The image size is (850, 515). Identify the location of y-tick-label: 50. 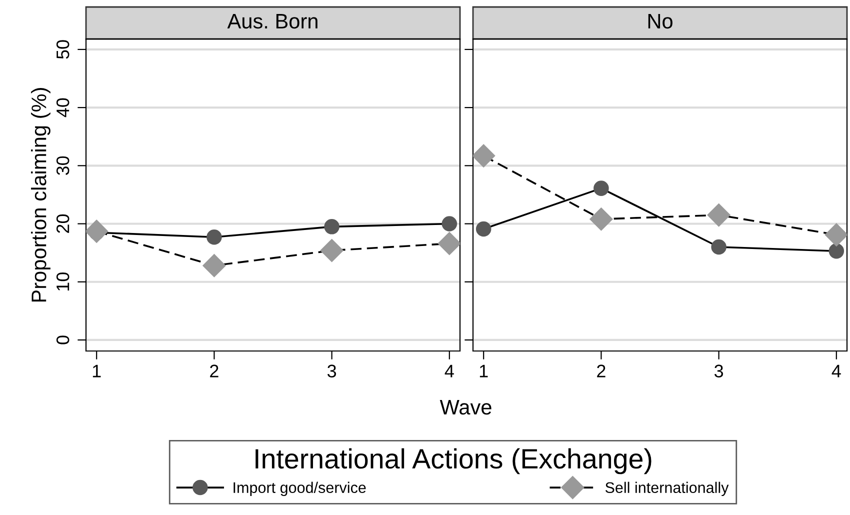
(63, 49).